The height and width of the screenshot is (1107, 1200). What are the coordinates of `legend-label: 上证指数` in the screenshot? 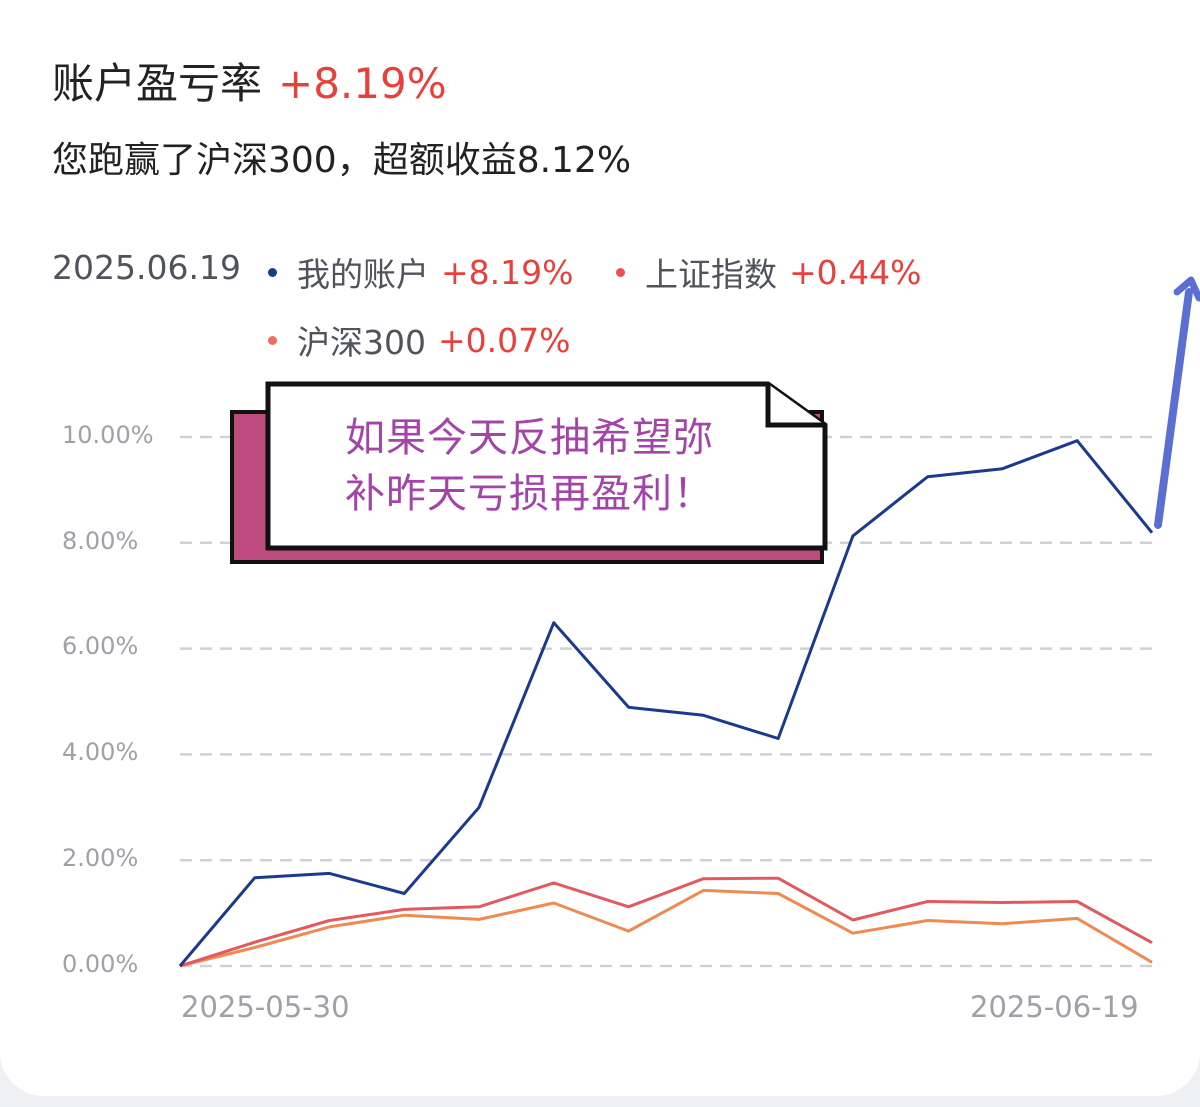 It's located at (711, 274).